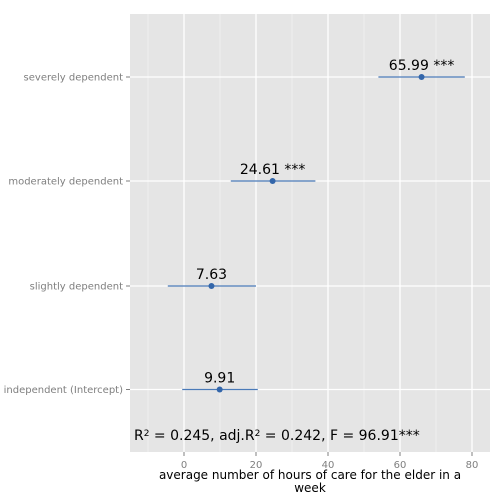 This screenshot has width=504, height=504. I want to click on y-tick-label: severely dependent, so click(74, 78).